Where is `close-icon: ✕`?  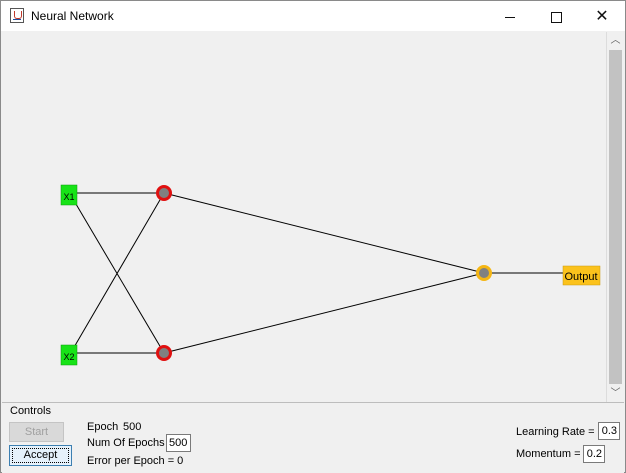
close-icon: ✕ is located at coordinates (602, 16).